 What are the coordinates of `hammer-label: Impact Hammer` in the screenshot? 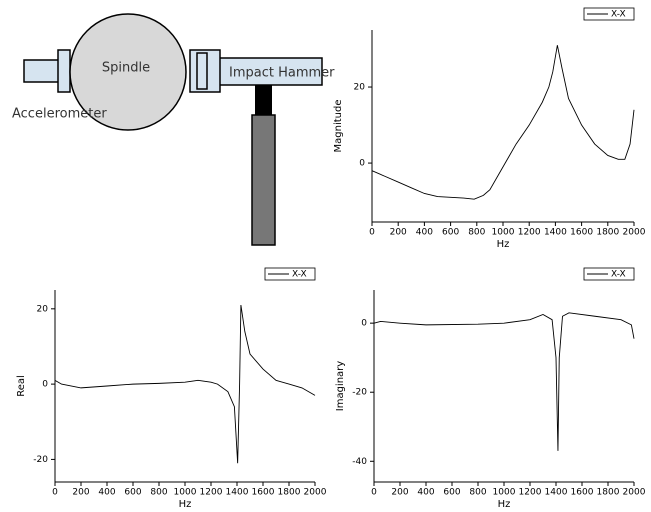 It's located at (282, 73).